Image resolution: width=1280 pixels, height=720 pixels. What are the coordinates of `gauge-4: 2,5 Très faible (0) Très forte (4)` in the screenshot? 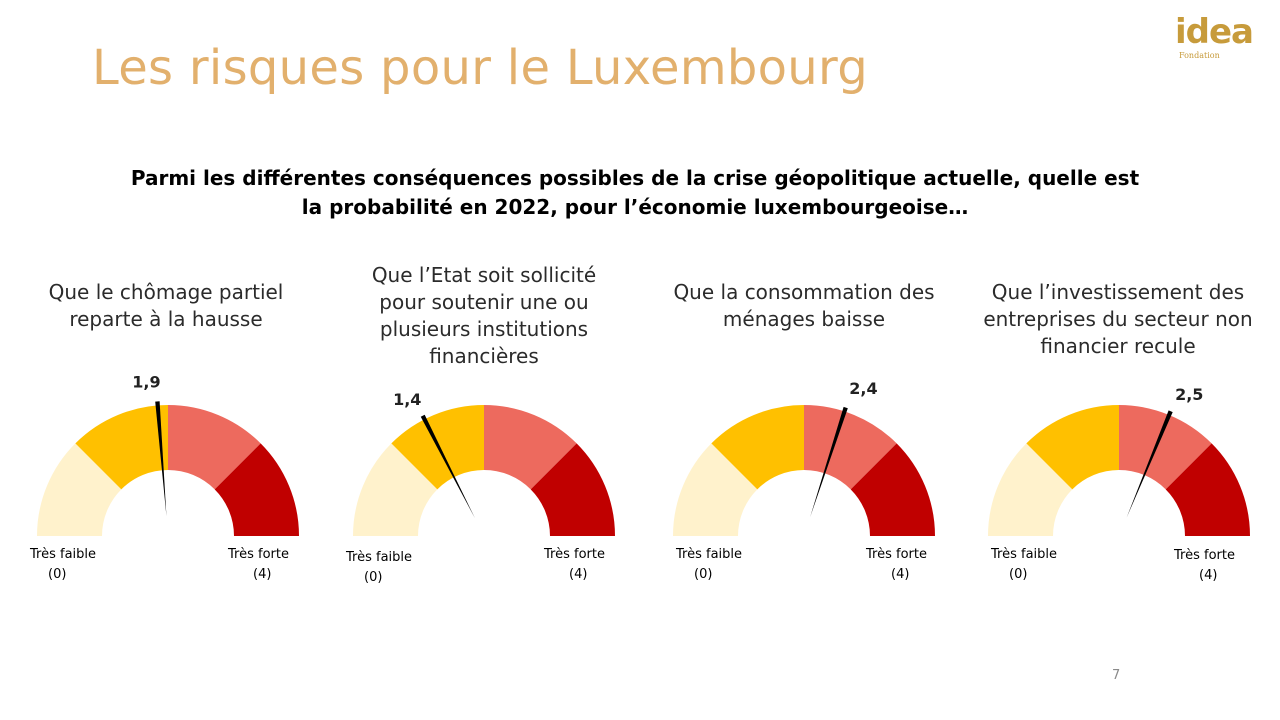 It's located at (1119, 484).